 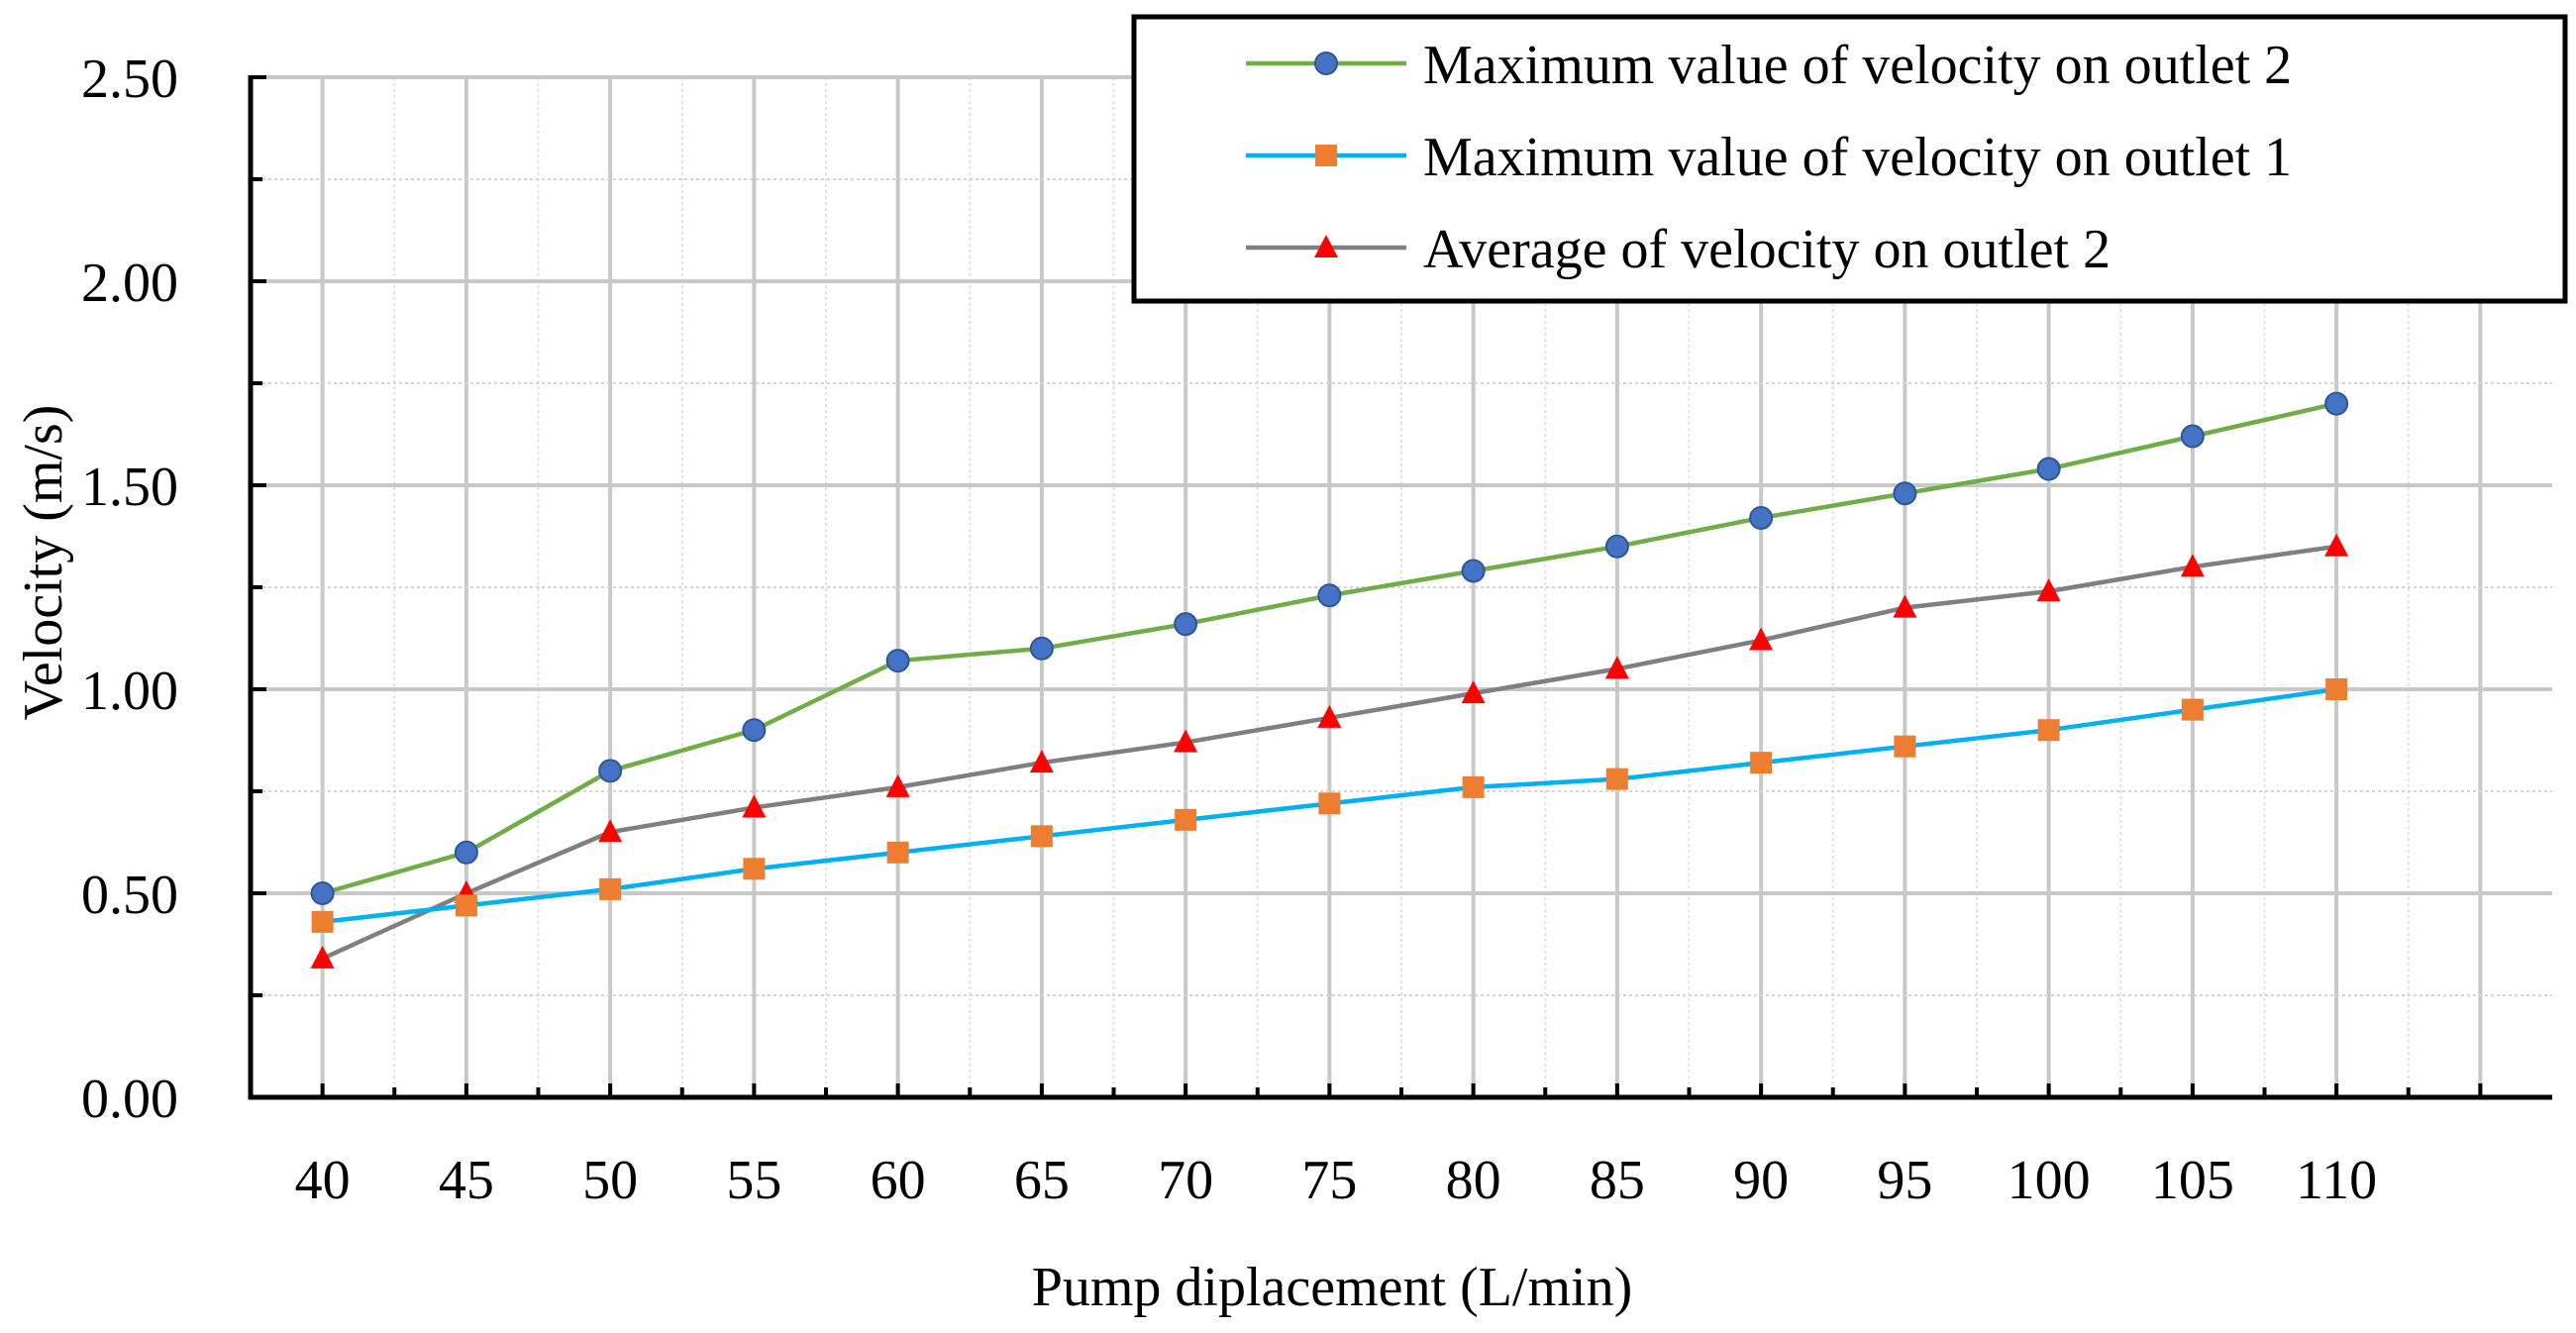 I want to click on x-tick-label: 45, so click(x=466, y=1180).